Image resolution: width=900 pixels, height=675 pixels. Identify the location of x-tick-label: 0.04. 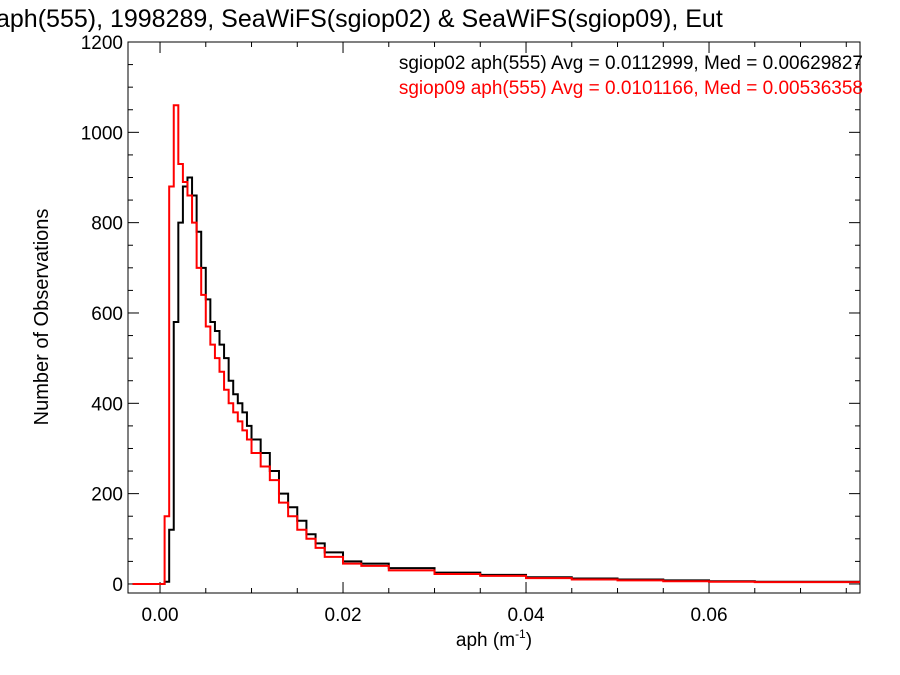
(526, 615).